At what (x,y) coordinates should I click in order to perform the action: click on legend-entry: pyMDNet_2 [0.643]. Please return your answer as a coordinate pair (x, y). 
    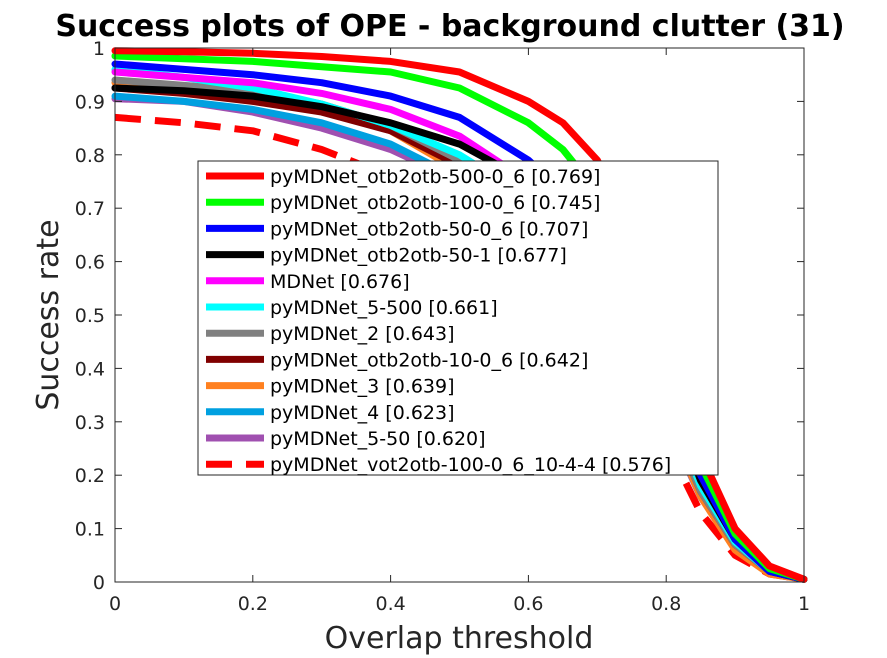
    Looking at the image, I should click on (362, 334).